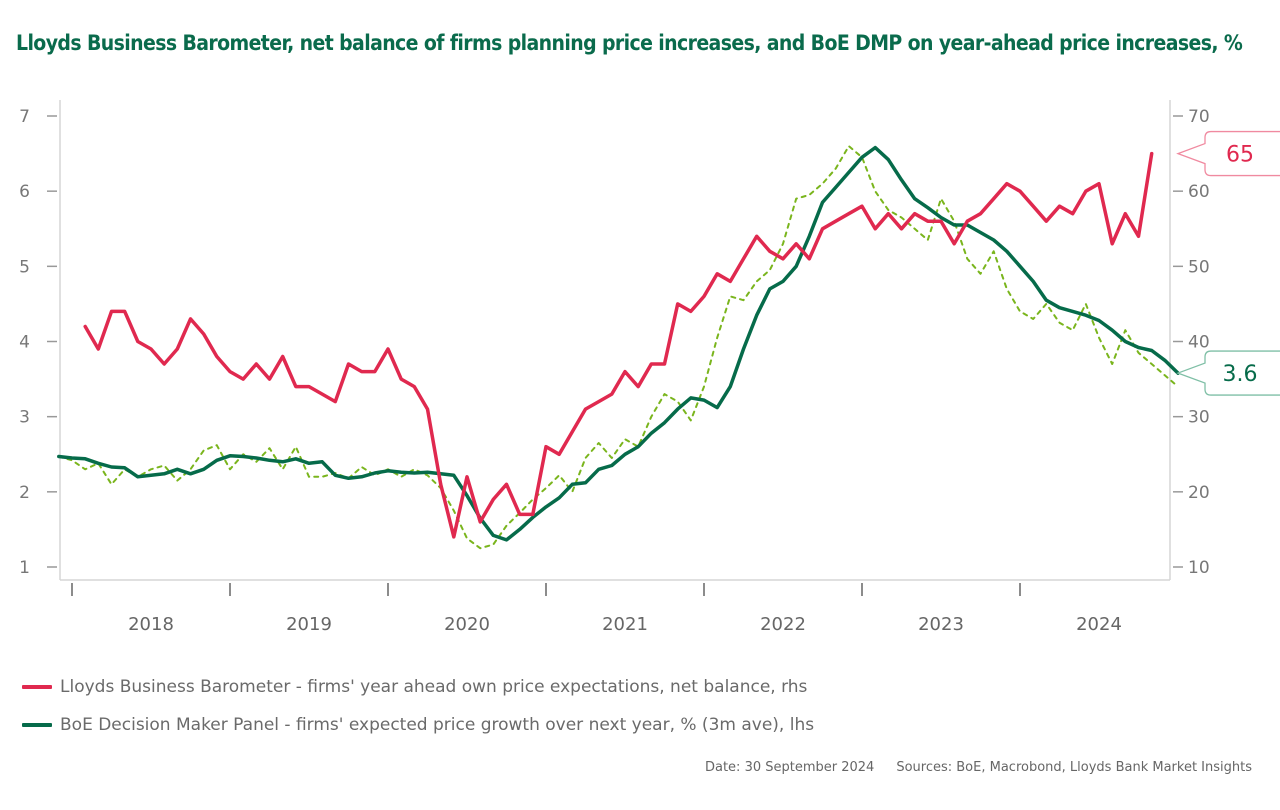  What do you see at coordinates (24, 343) in the screenshot?
I see `left-tick-label: 4` at bounding box center [24, 343].